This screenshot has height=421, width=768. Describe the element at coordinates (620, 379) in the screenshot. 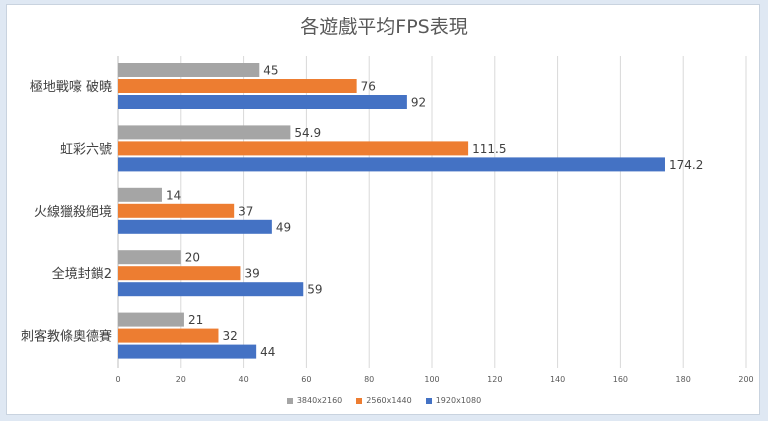

I see `x-tick-label: 160` at that location.